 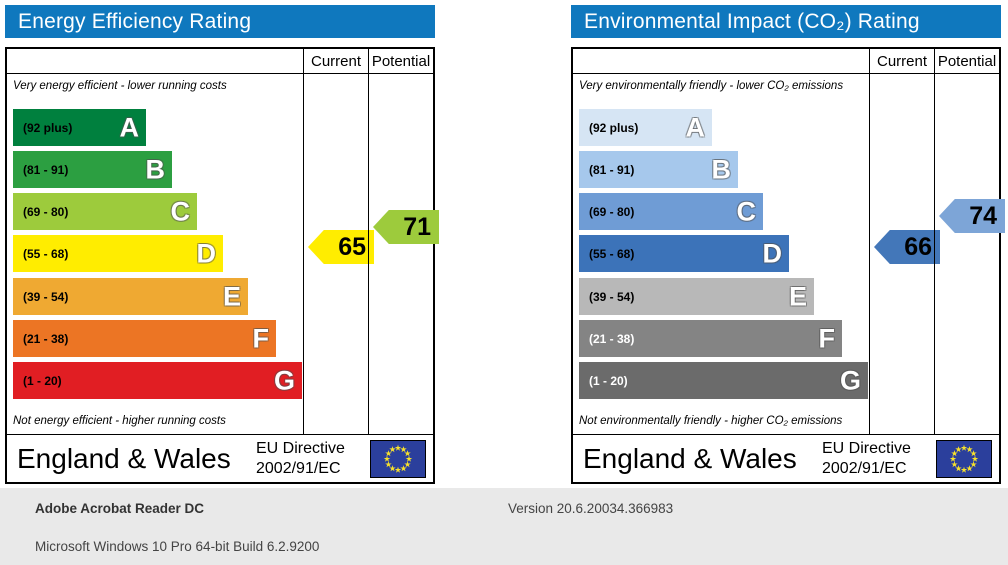 I want to click on potential-rating-arrow: 74, so click(x=972, y=216).